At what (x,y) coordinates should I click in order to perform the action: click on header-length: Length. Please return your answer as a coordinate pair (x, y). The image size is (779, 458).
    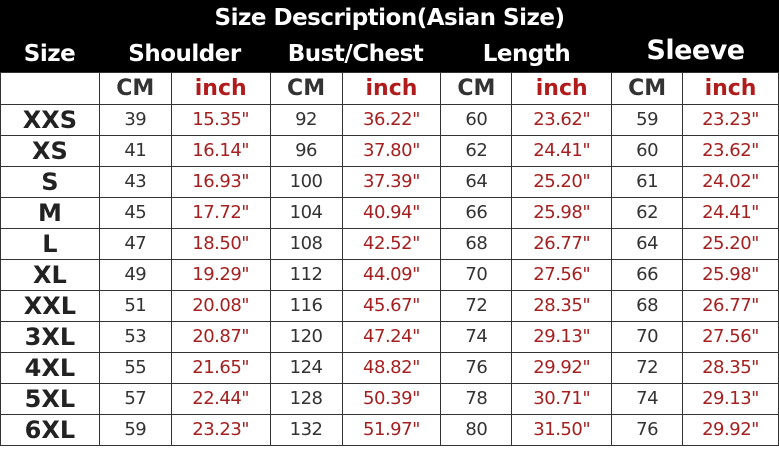
    Looking at the image, I should click on (526, 54).